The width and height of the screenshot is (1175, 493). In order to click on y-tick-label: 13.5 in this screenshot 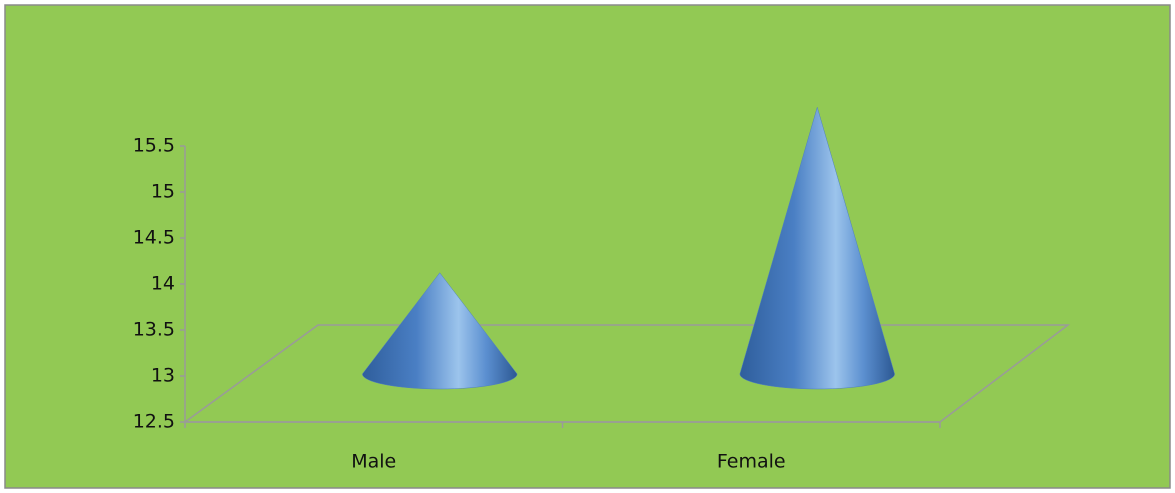, I will do `click(154, 330)`.